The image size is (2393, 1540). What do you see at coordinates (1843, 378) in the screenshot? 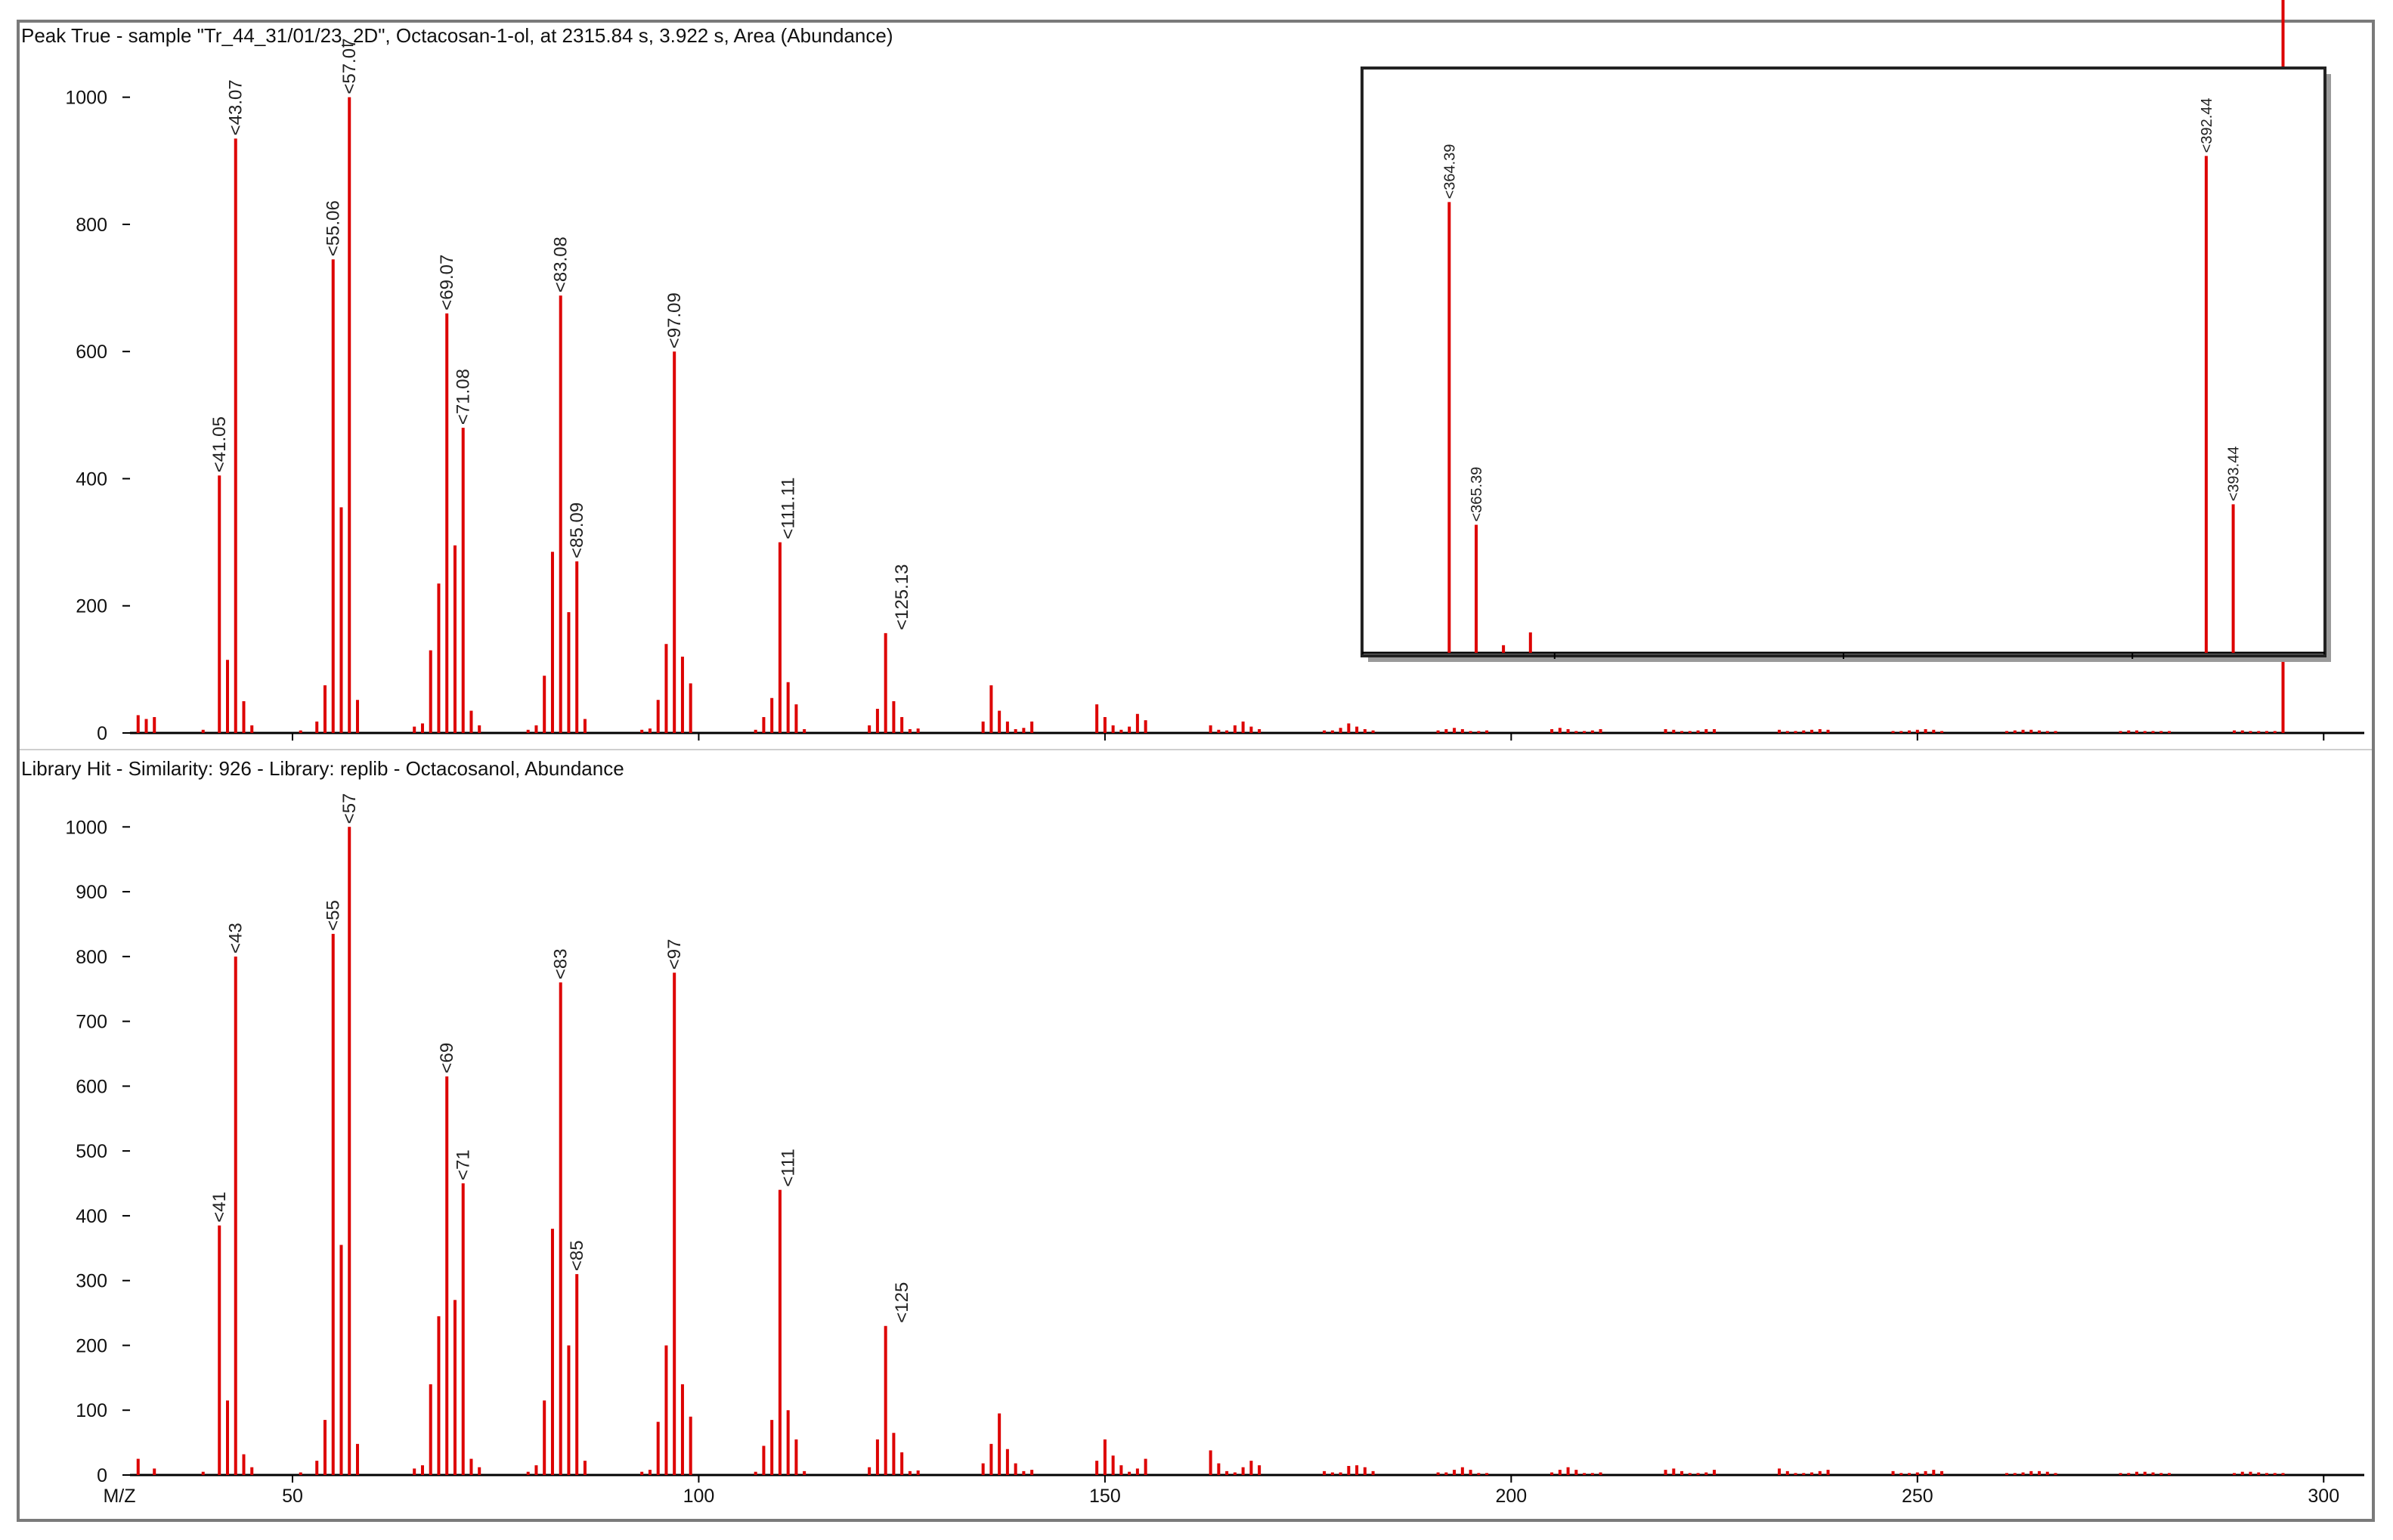
I see `inset-chart: <364.39 <365.39 <392.44 <393.44` at bounding box center [1843, 378].